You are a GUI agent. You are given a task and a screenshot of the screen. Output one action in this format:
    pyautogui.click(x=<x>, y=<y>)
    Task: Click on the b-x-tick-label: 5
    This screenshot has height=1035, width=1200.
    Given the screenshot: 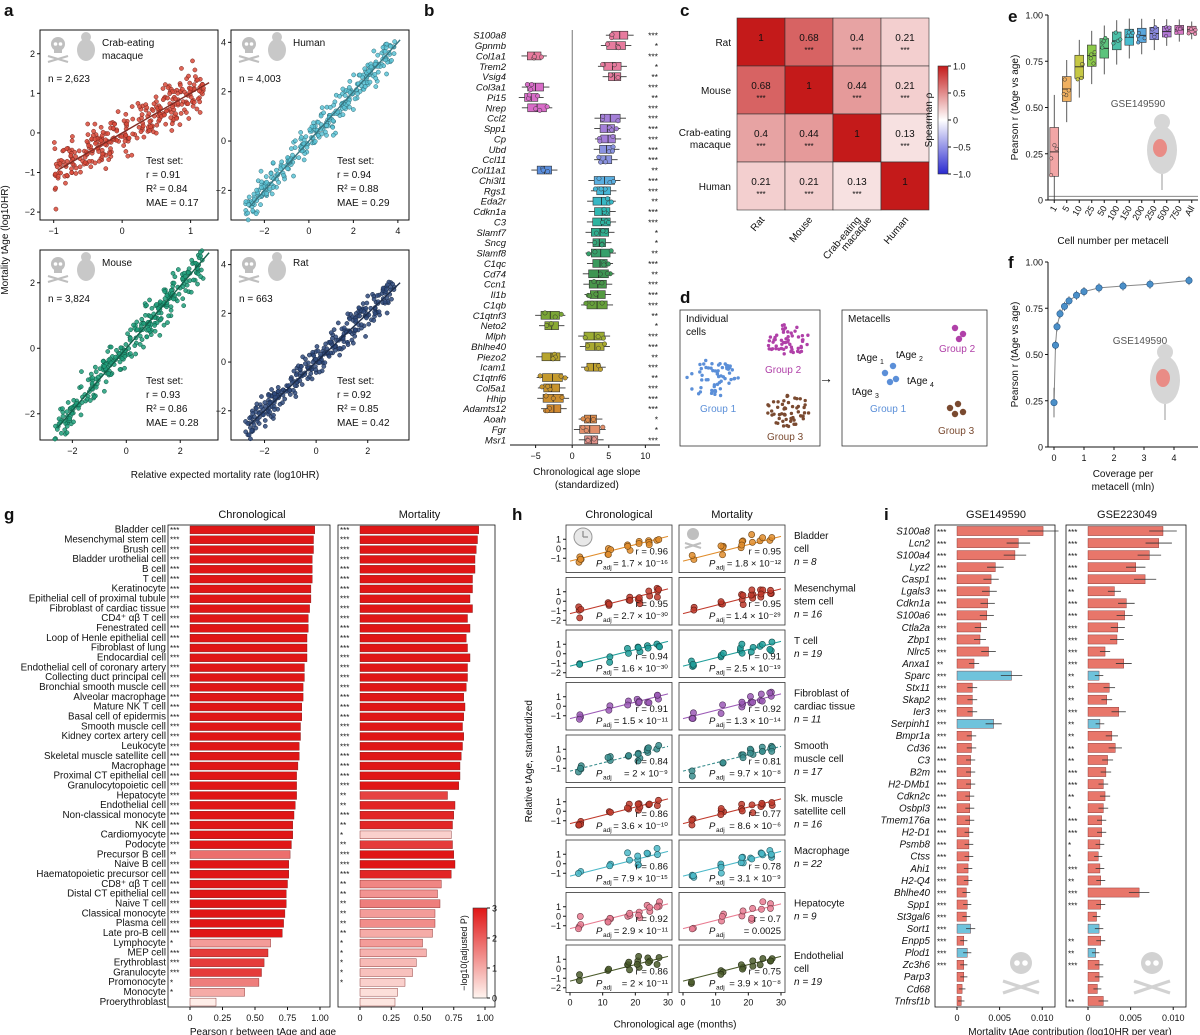 What is the action you would take?
    pyautogui.click(x=608, y=456)
    